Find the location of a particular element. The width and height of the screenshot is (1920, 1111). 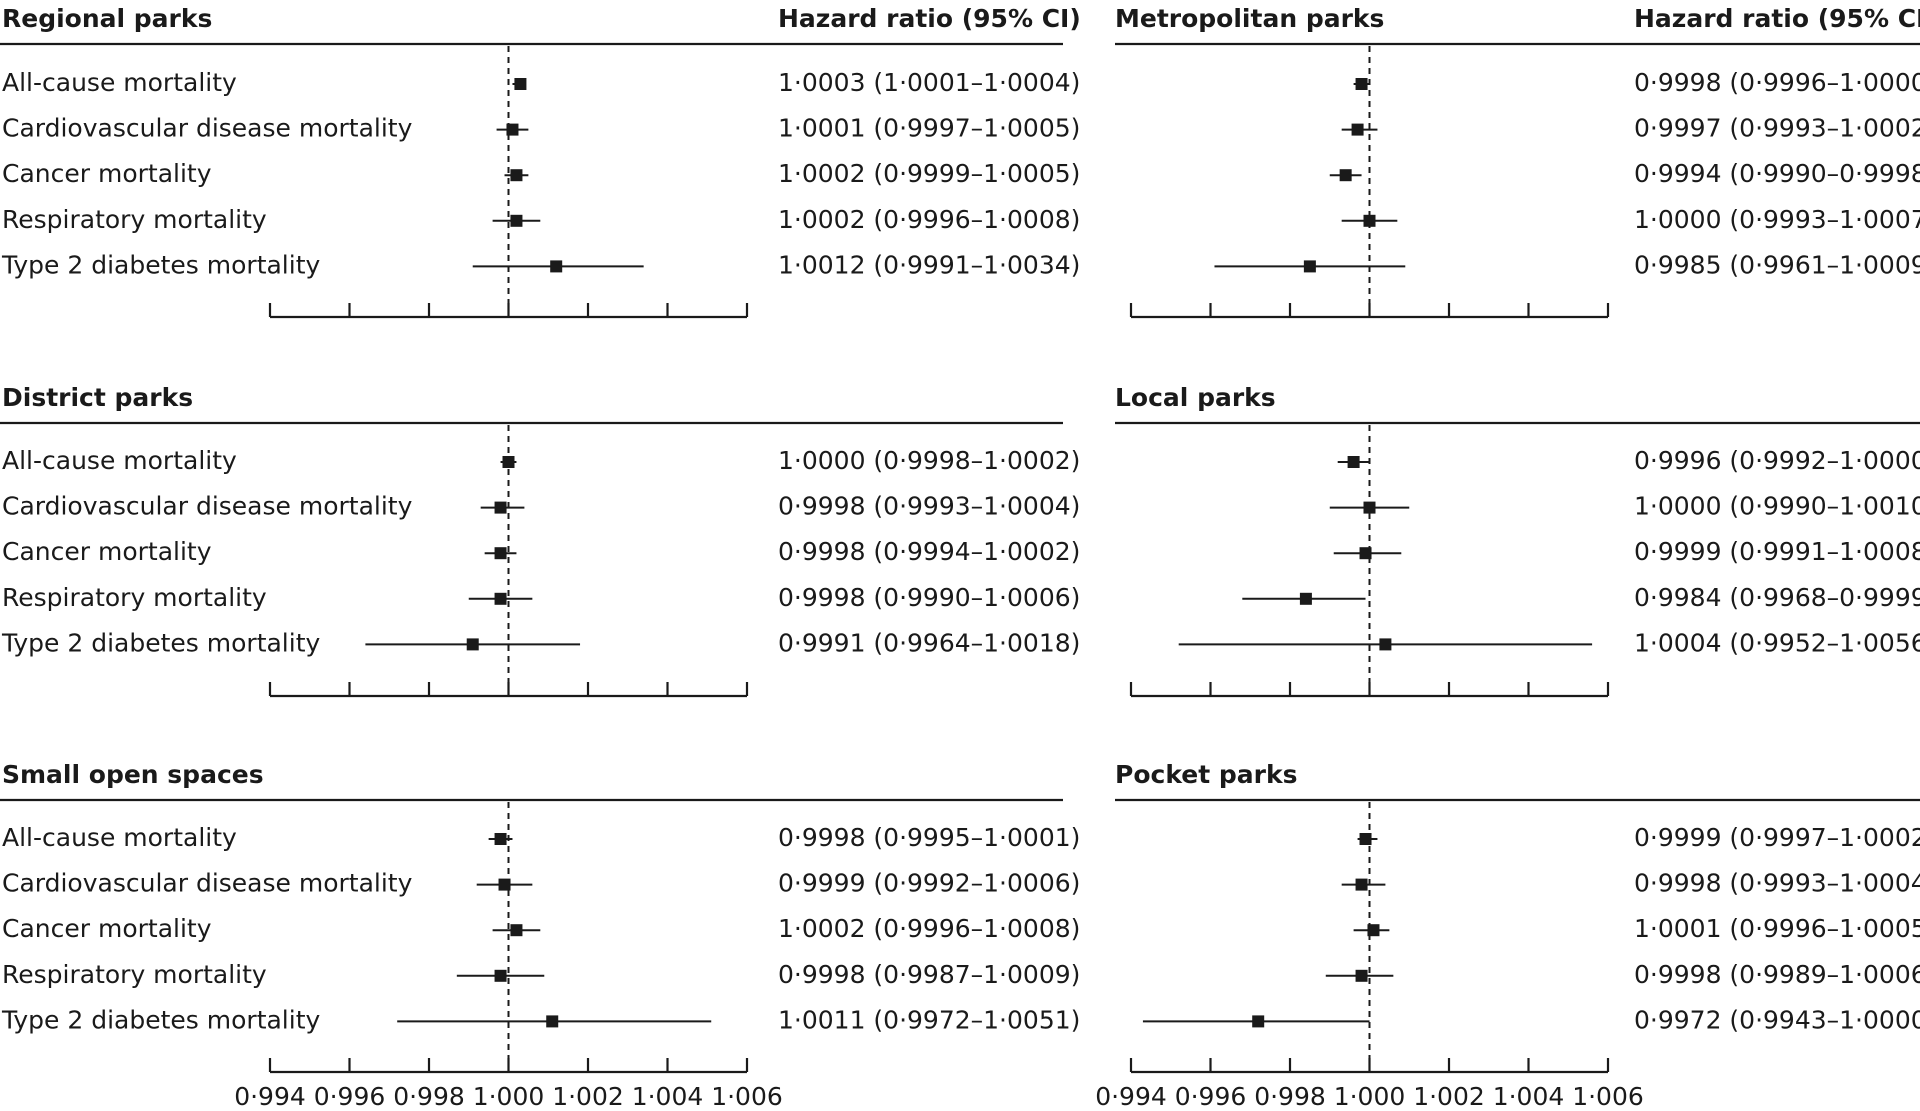

hazard-ratio-text: 0·9998 (0·9990–1·0006) is located at coordinates (929, 597).